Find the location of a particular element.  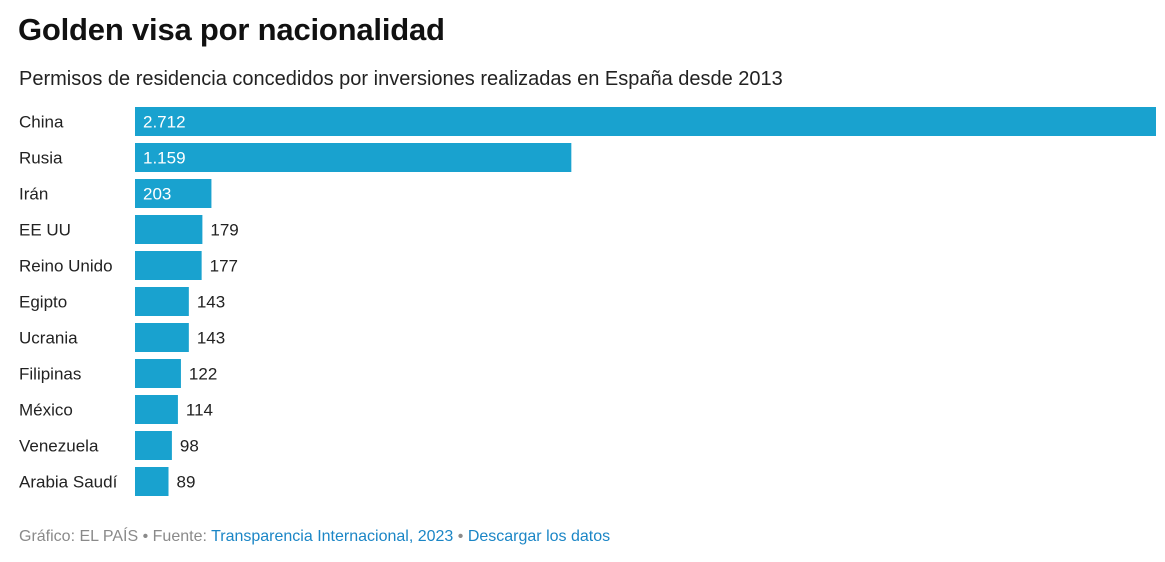

value-label: 1.159 is located at coordinates (164, 158).